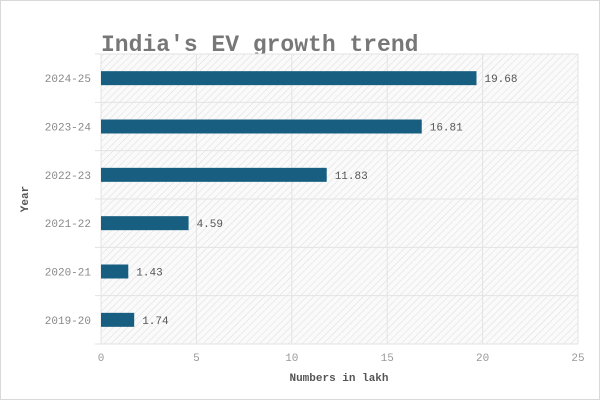 This screenshot has height=400, width=600. I want to click on y-tick-label: 2021-22, so click(68, 225).